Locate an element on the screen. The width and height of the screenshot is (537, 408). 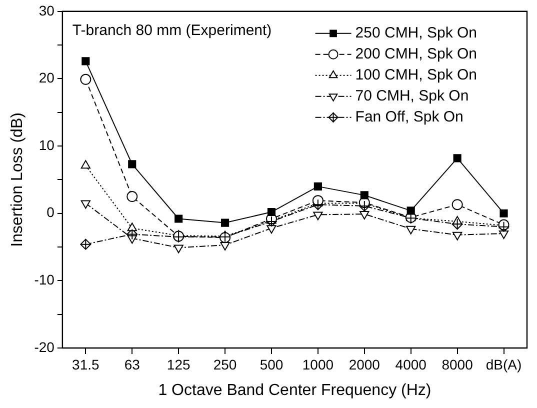
y-tick-label: 0 is located at coordinates (50, 212).